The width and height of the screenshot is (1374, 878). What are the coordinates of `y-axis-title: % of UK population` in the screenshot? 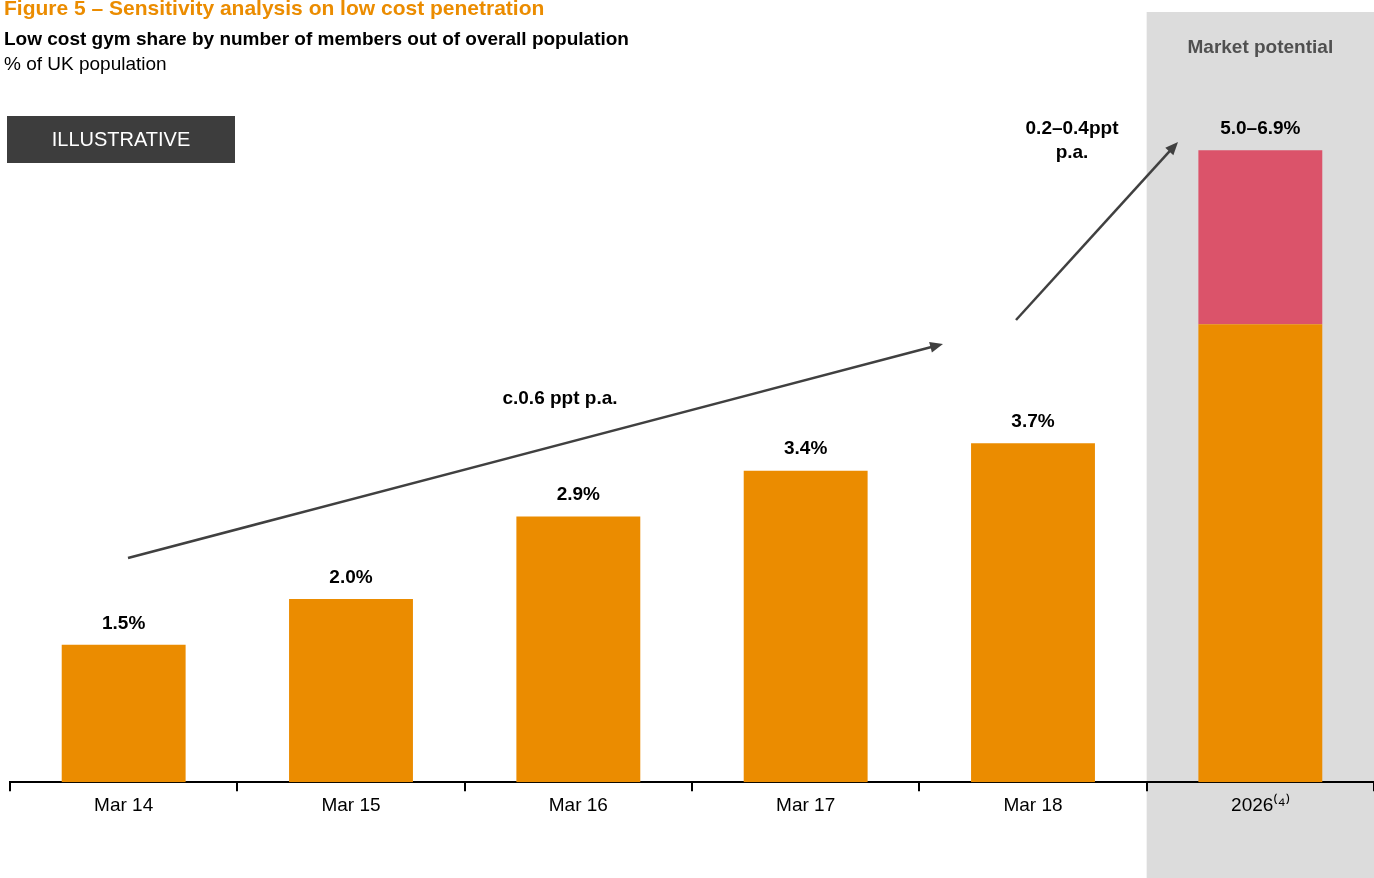 It's located at (85, 64).